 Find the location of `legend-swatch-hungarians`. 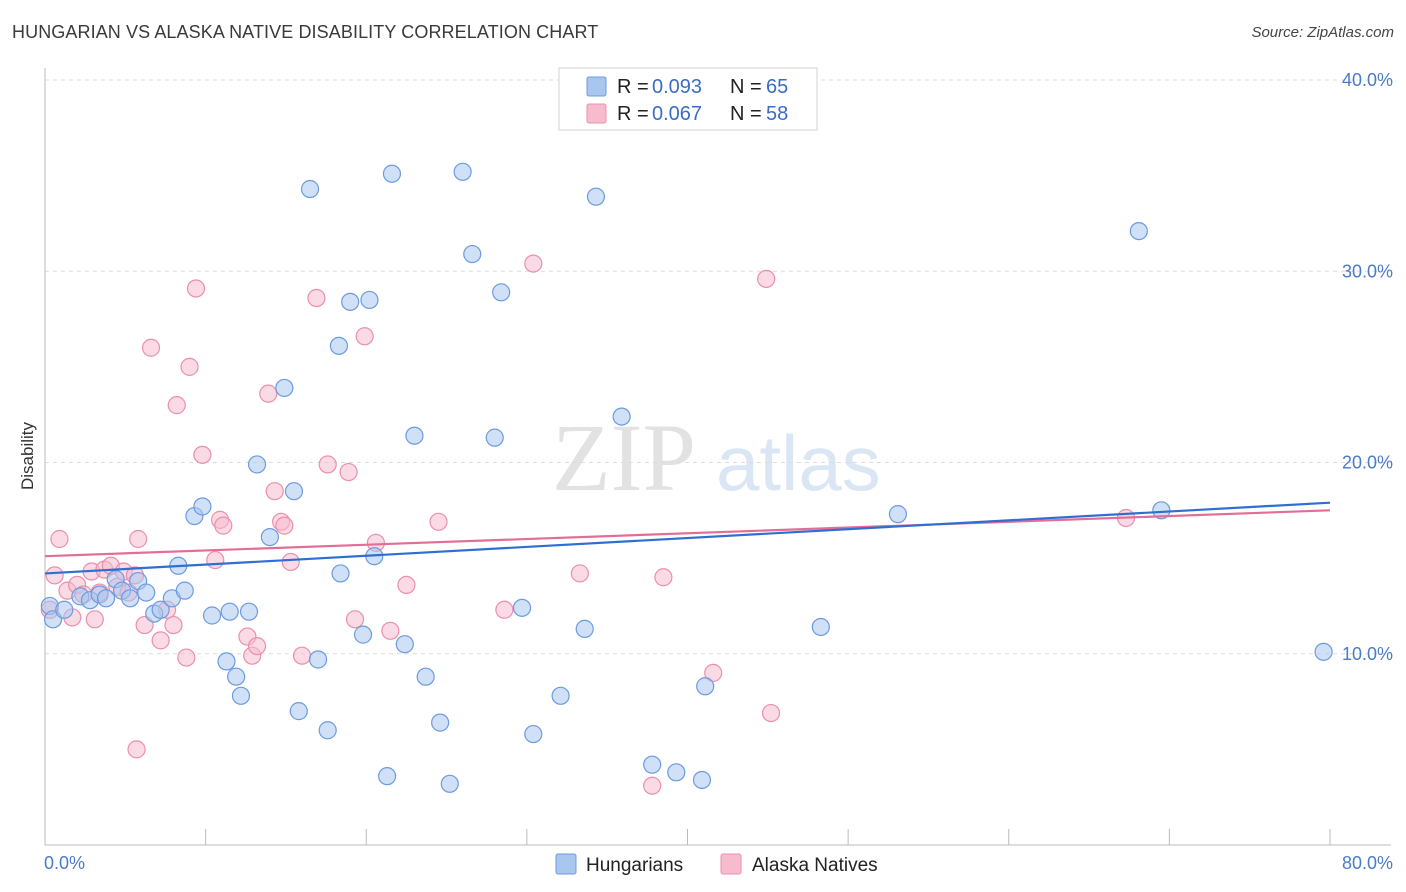

legend-swatch-hungarians is located at coordinates (596, 86).